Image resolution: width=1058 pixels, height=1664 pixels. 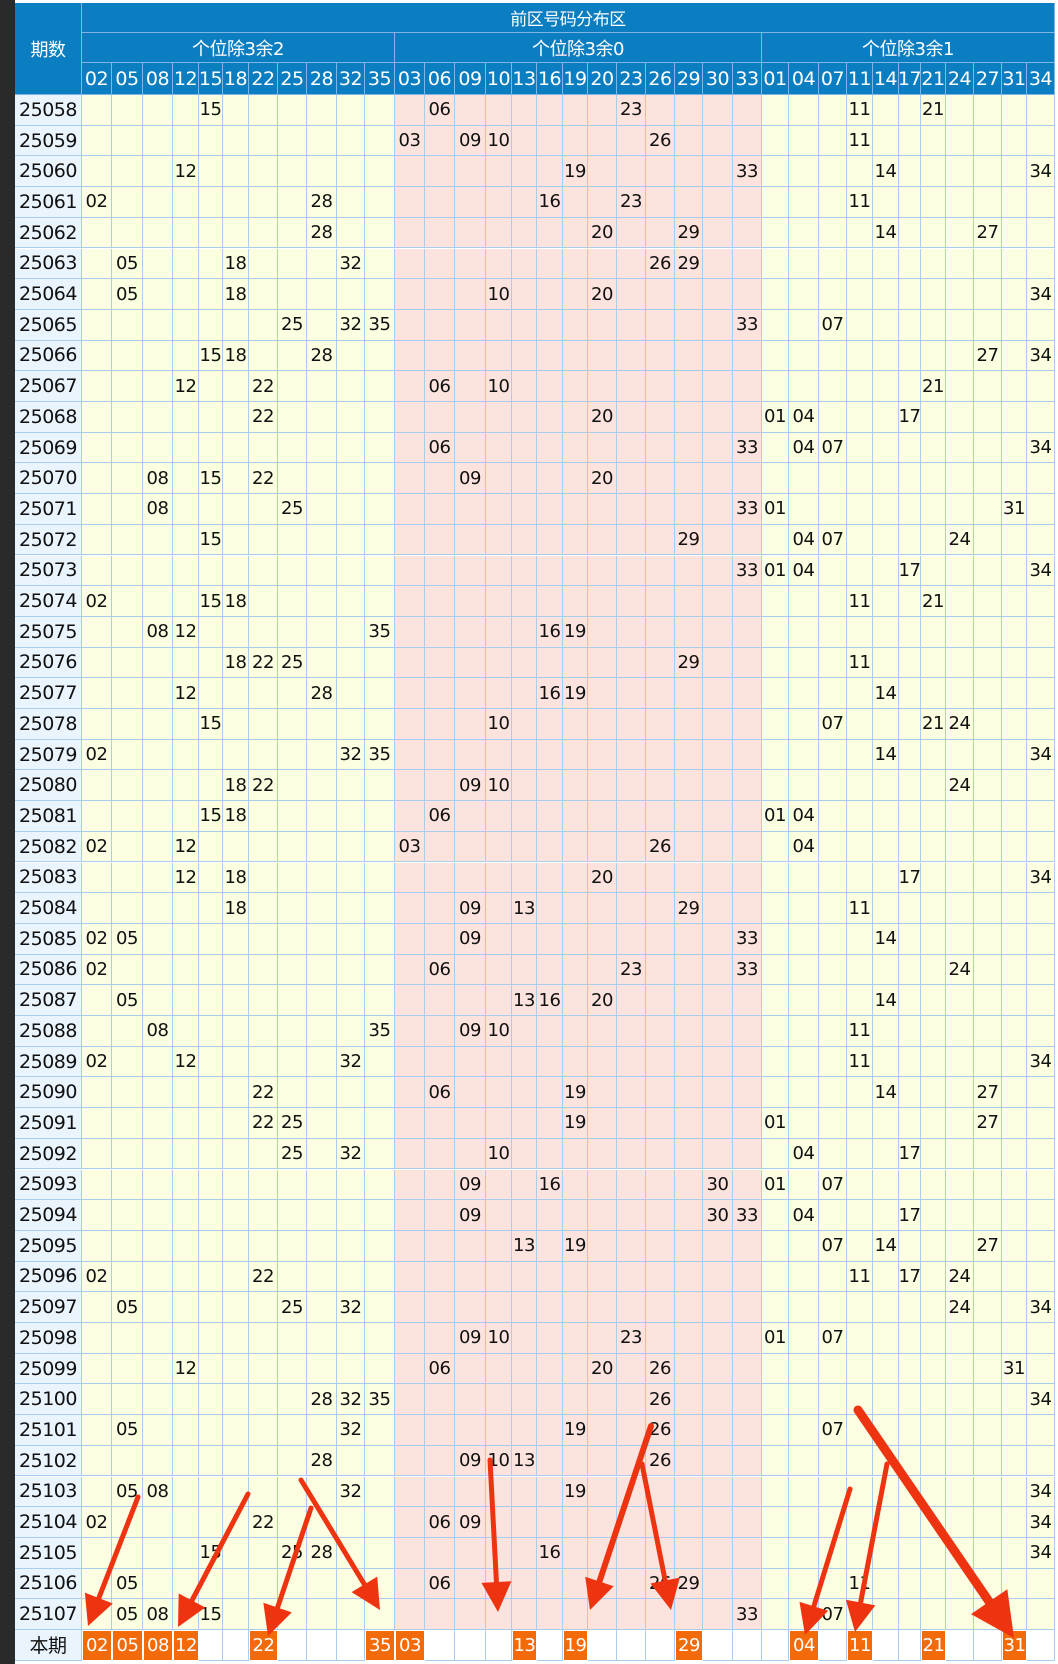 What do you see at coordinates (1041, 79) in the screenshot?
I see `number-column-header: 34` at bounding box center [1041, 79].